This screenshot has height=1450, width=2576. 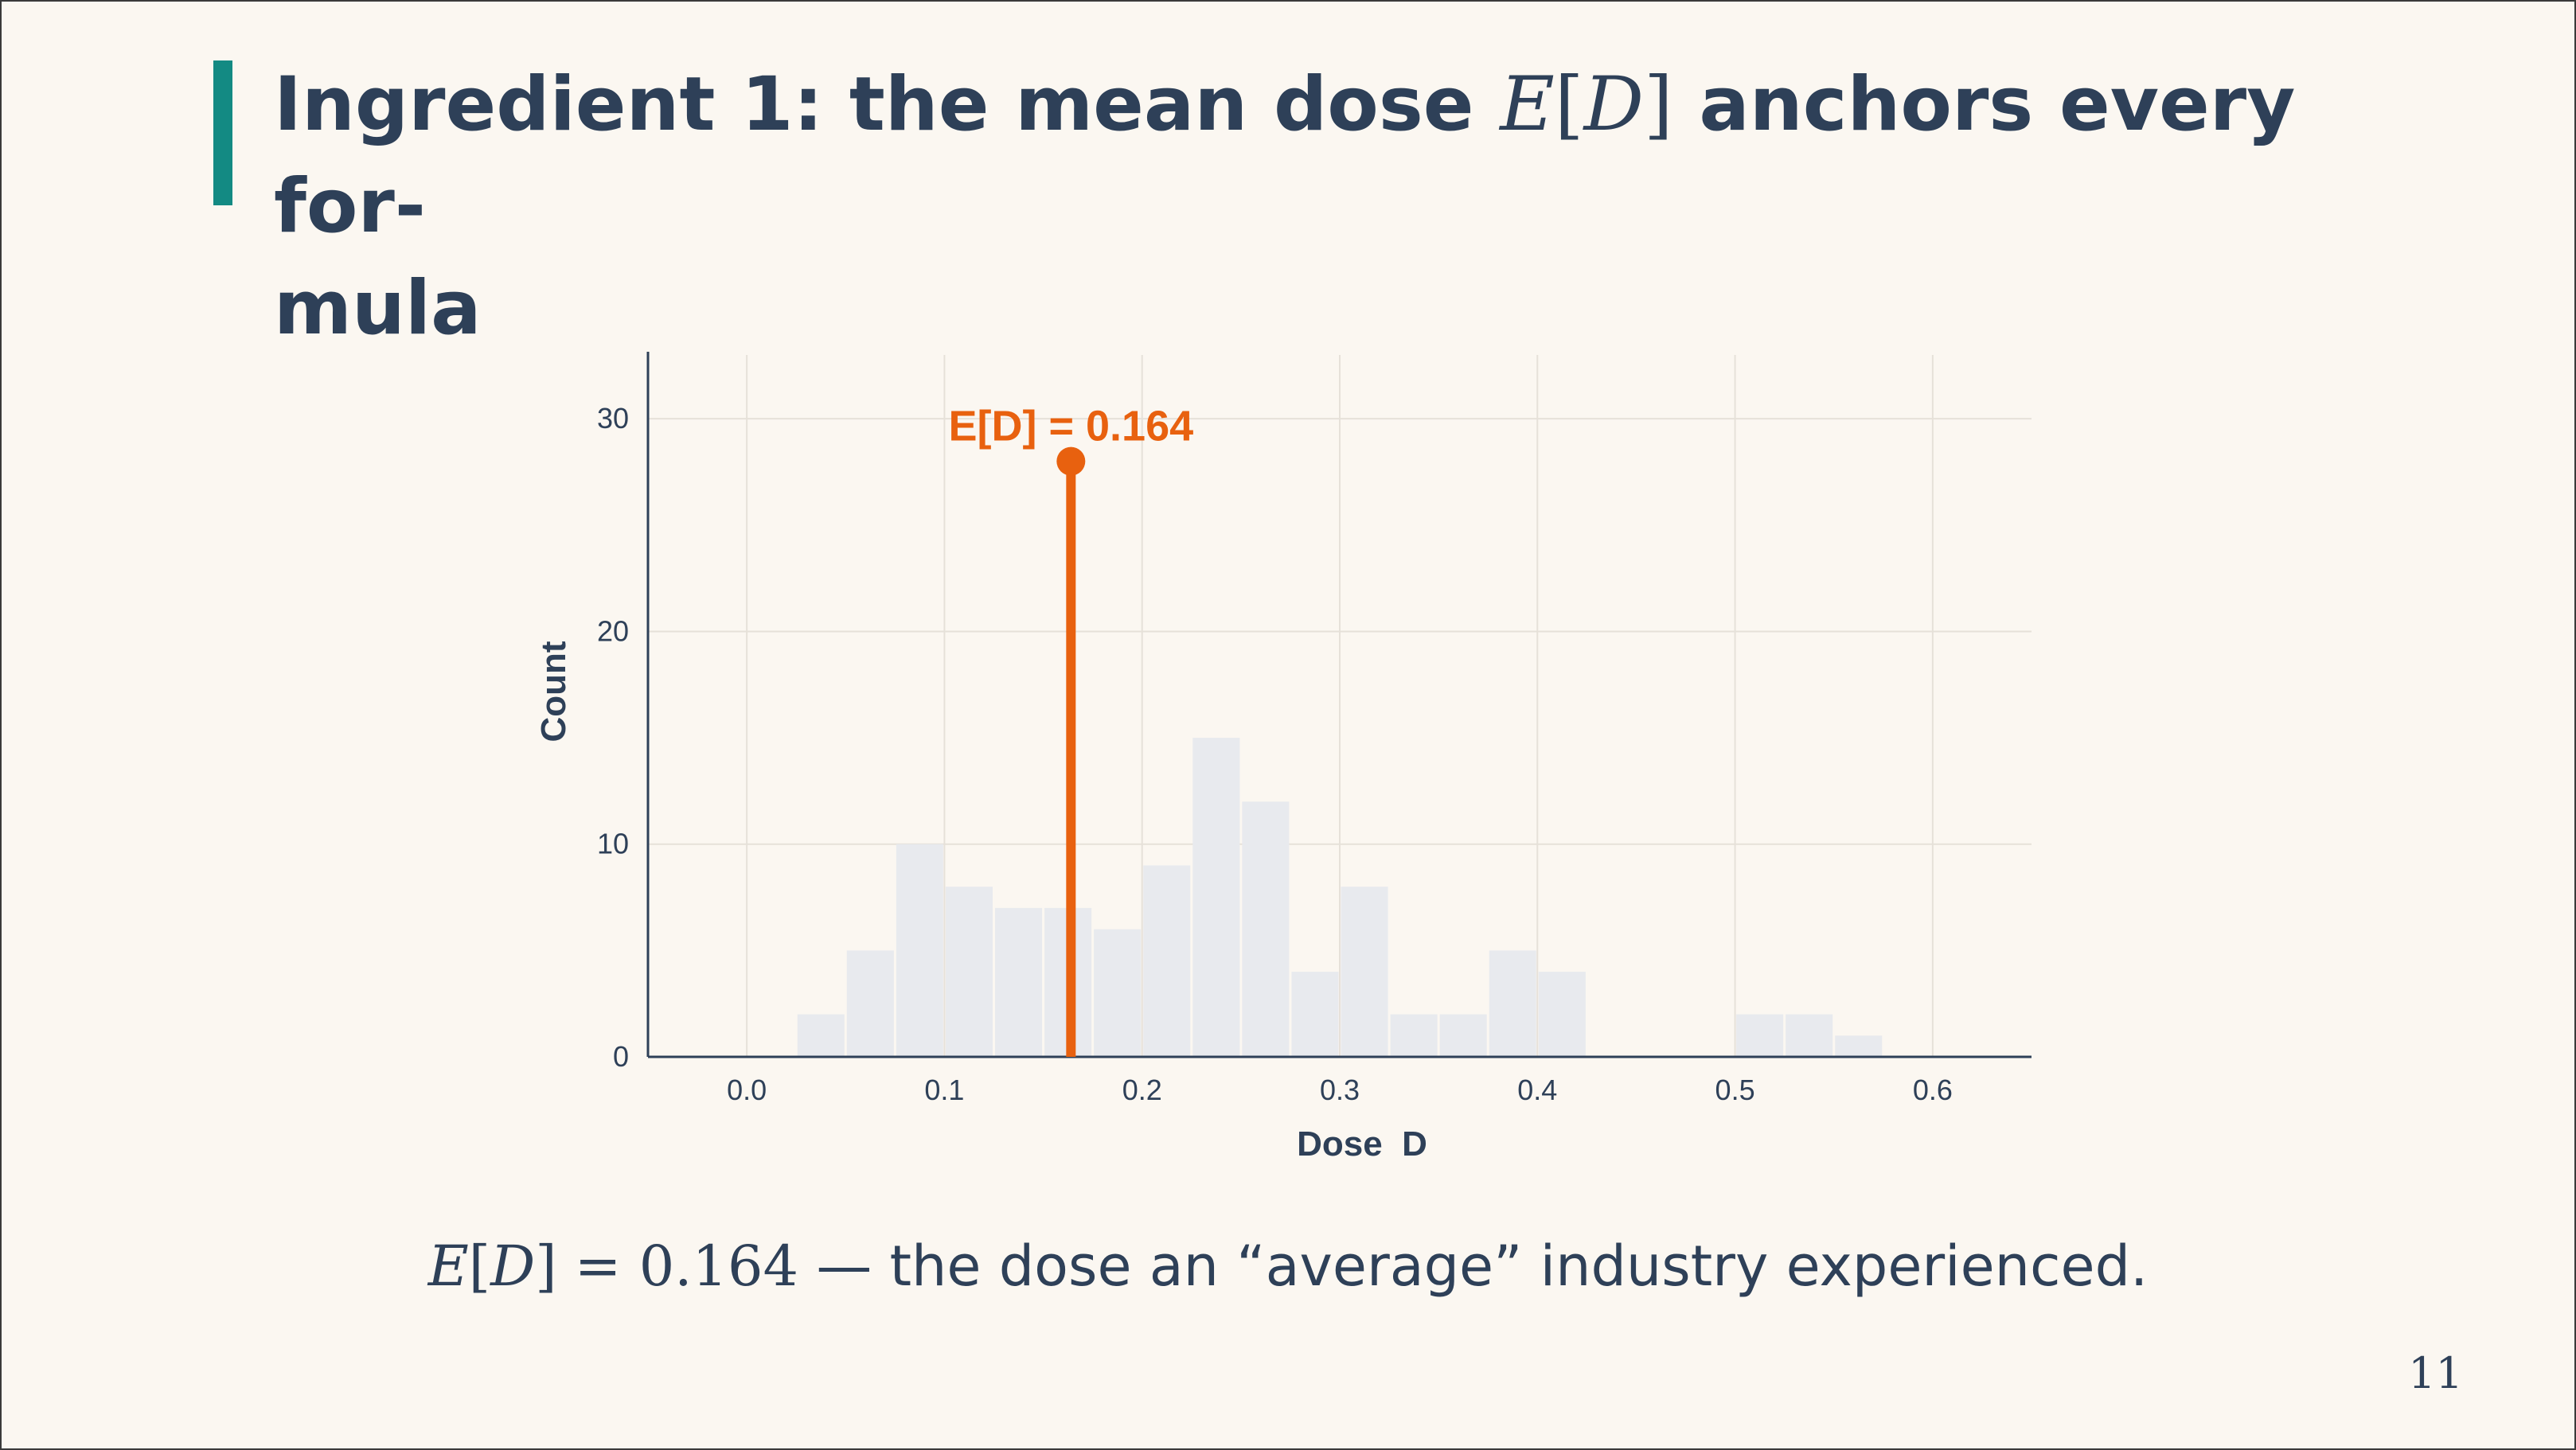 I want to click on caption-math-close: ], so click(x=546, y=1266).